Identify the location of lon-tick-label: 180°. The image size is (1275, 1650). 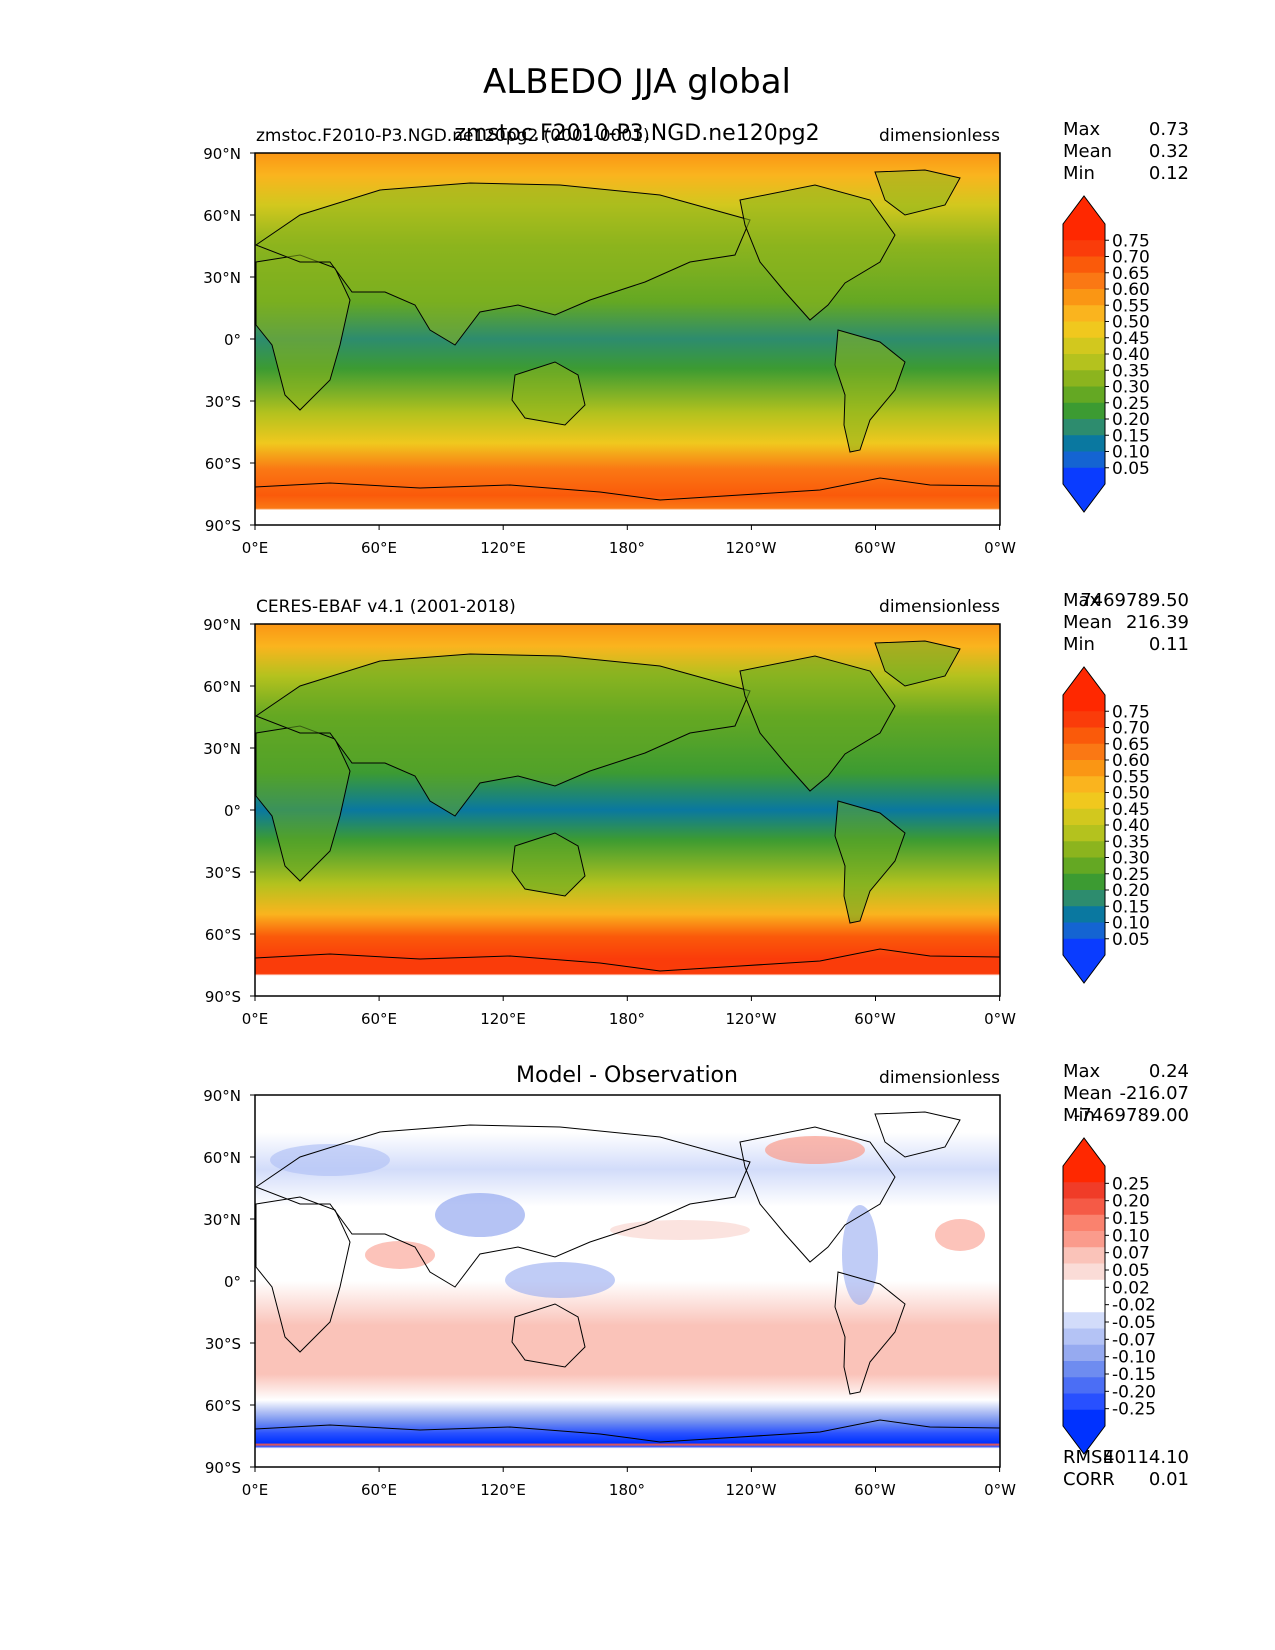
(627, 1490).